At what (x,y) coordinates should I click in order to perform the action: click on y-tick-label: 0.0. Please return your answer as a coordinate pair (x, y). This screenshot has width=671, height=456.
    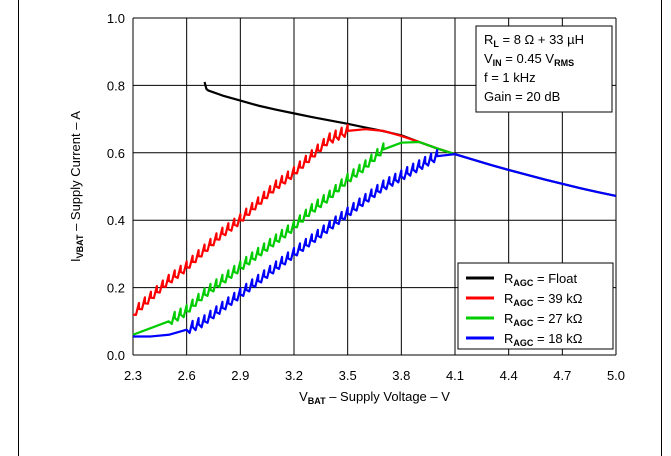
    Looking at the image, I should click on (116, 355).